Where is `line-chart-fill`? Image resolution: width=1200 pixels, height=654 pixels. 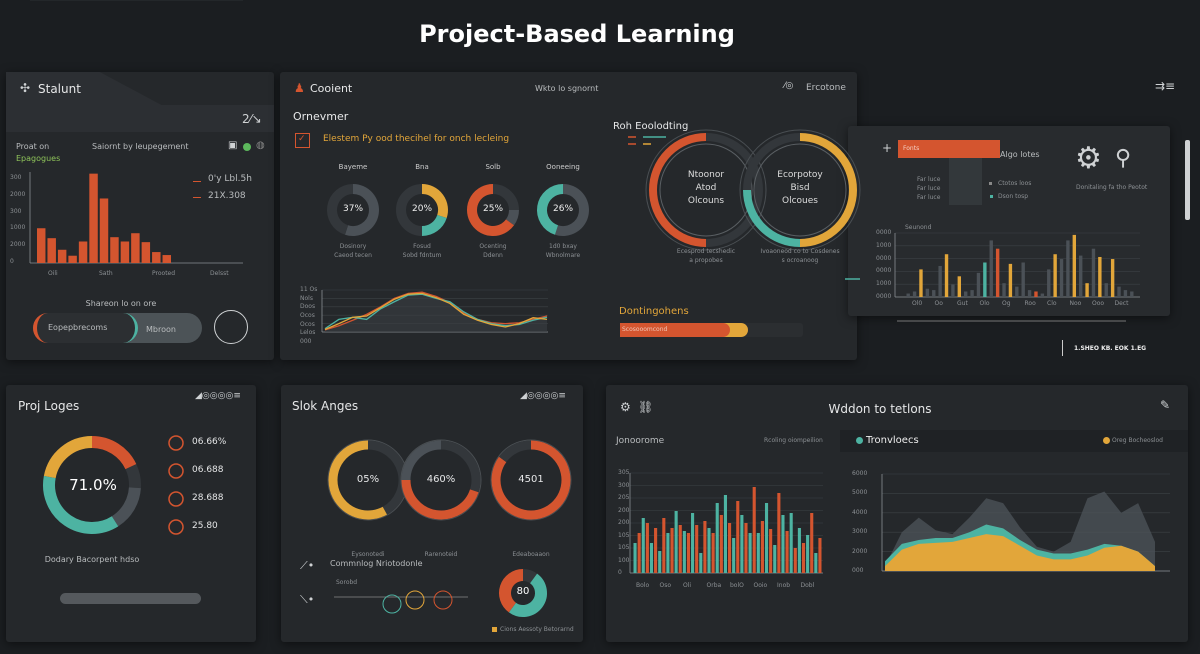 line-chart-fill is located at coordinates (436, 312).